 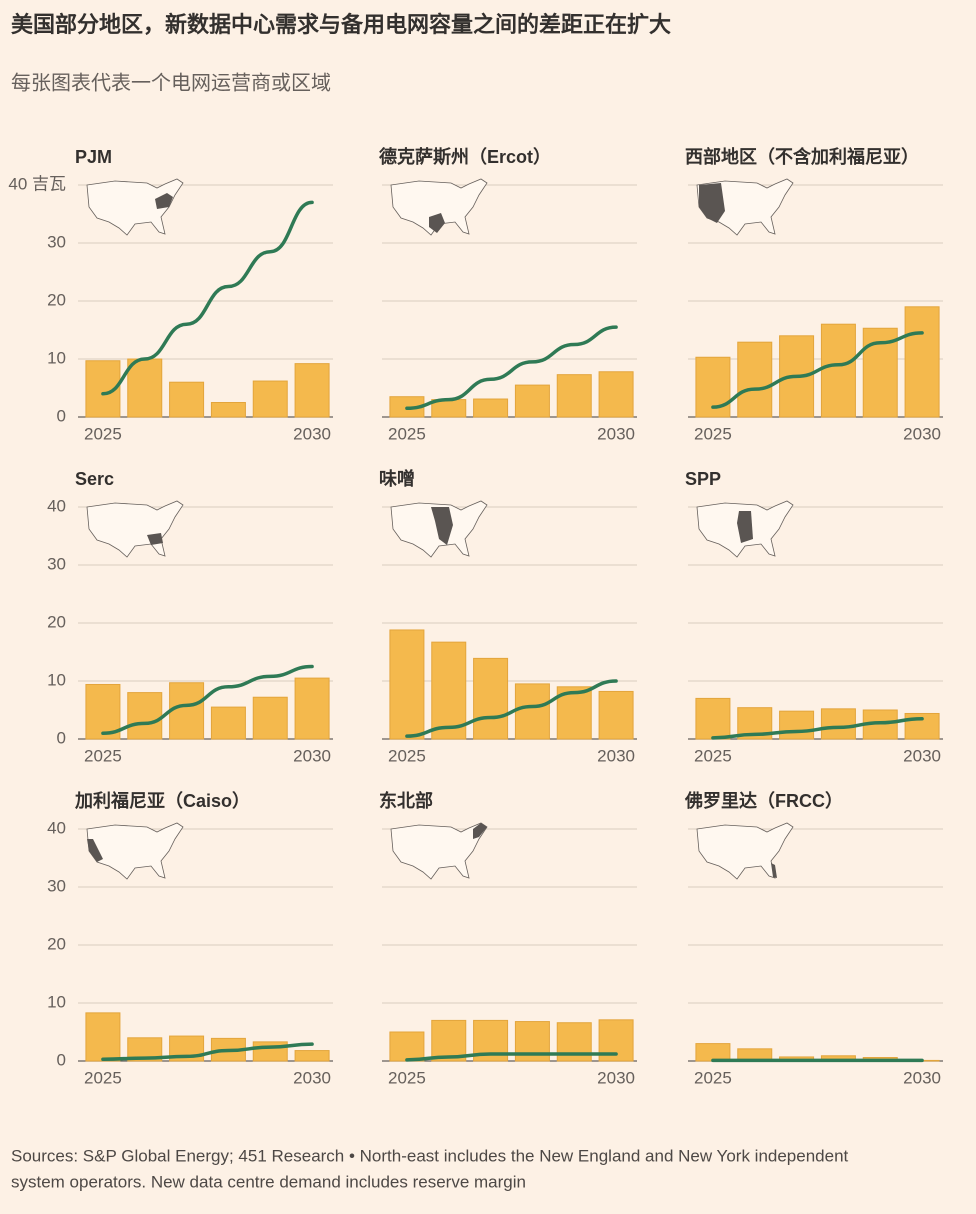 What do you see at coordinates (814, 294) in the screenshot?
I see `small-chart: 西部地区（不含加利福尼亚） 2025 2030` at bounding box center [814, 294].